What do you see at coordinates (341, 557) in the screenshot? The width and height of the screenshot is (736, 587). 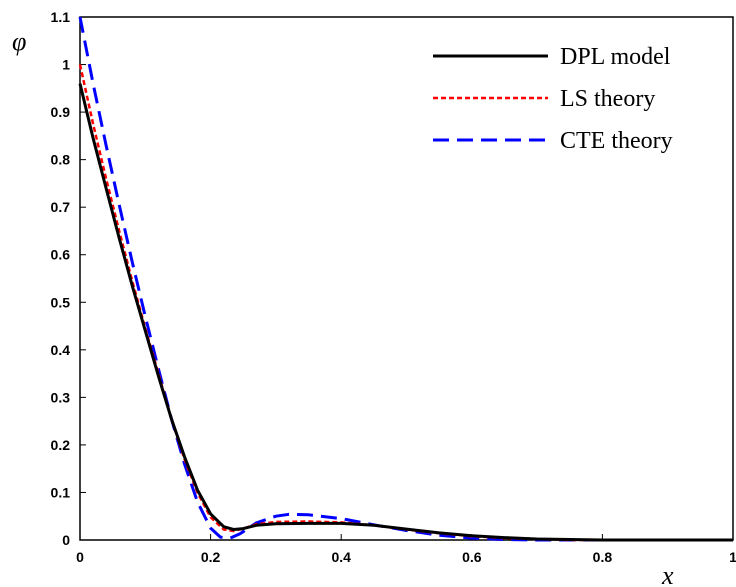 I see `x-tick-label: 0.4` at bounding box center [341, 557].